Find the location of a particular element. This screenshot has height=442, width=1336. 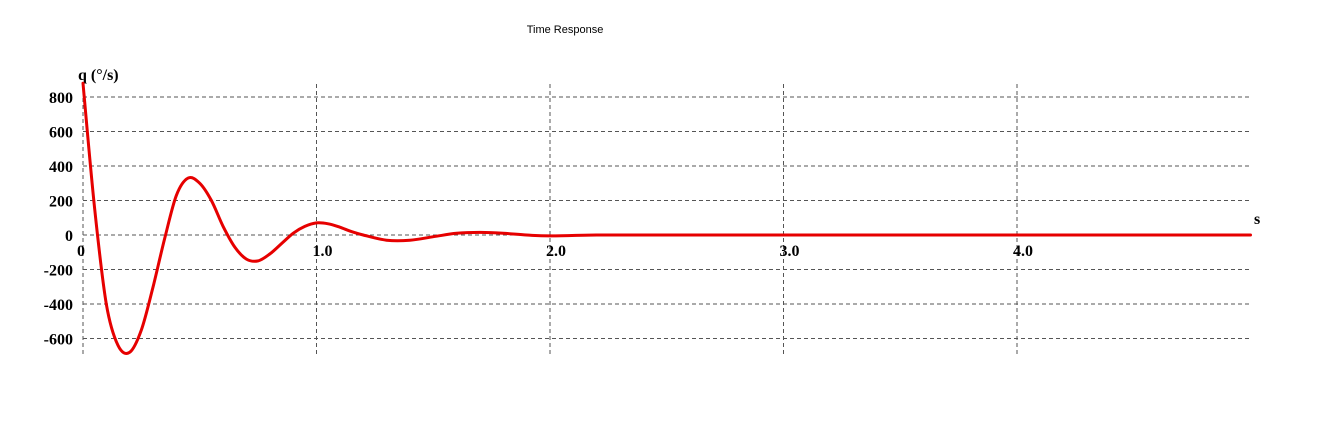

x-tick-label: 0 is located at coordinates (81, 251).